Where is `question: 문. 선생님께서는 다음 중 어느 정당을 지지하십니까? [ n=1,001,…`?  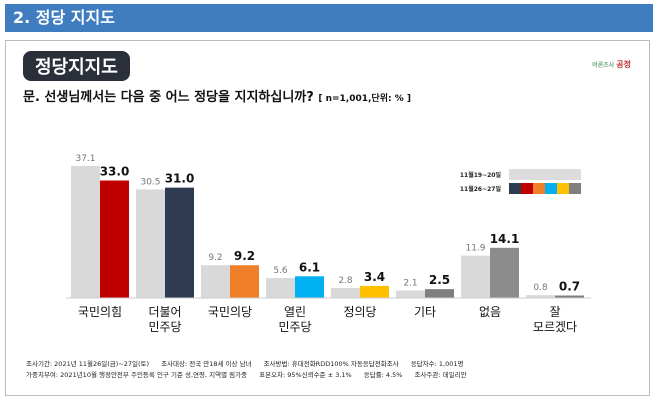 question: 문. 선생님께서는 다음 중 어느 정당을 지지하십니까? [ n=1,001,… is located at coordinates (217, 95).